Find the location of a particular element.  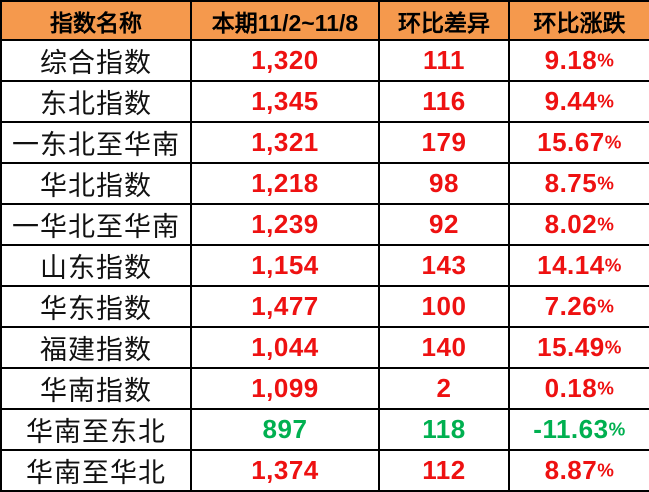

change-cell: 14.14% is located at coordinates (578, 265).